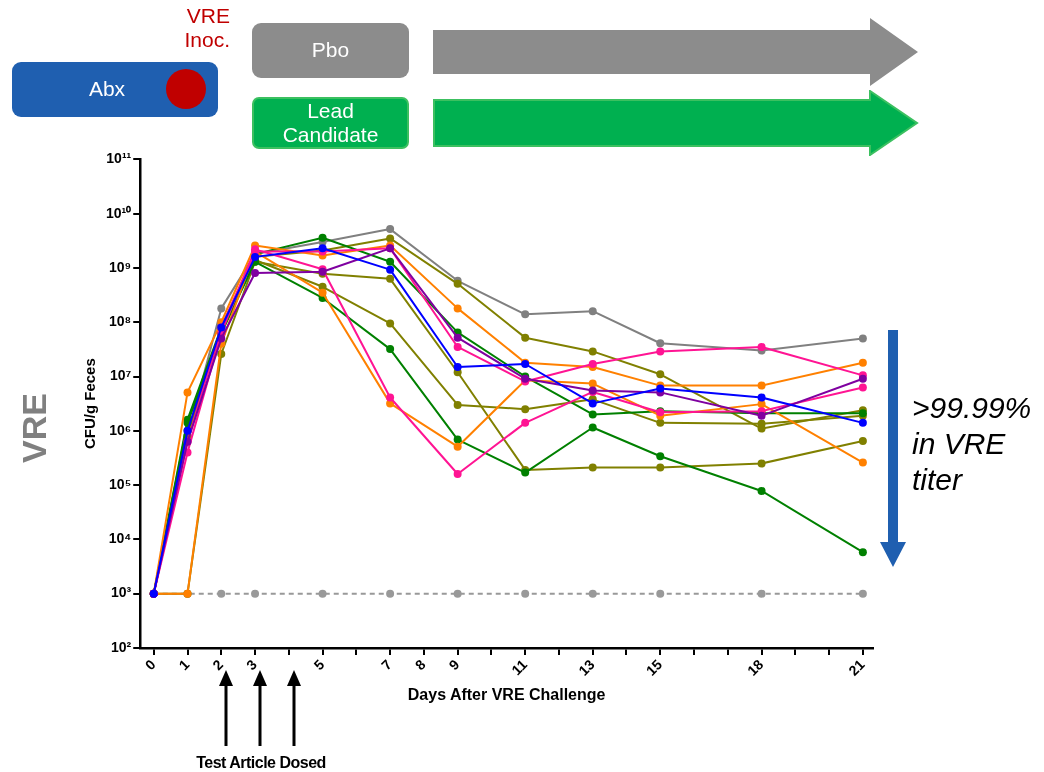 The height and width of the screenshot is (772, 1044). Describe the element at coordinates (252, 665) in the screenshot. I see `x-tick-label: 3` at that location.